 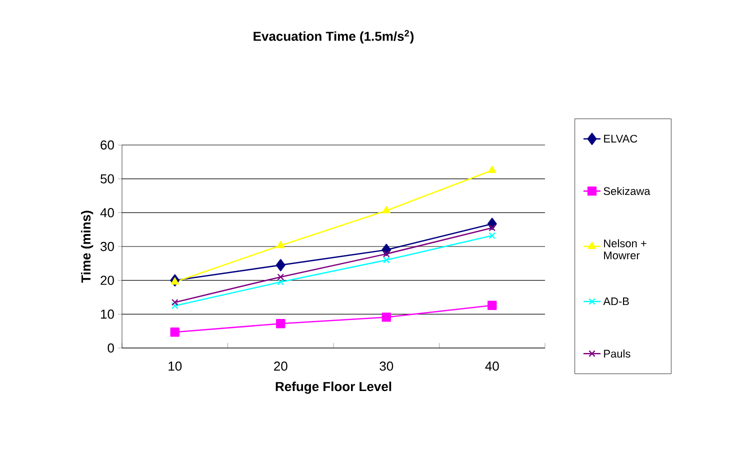 What do you see at coordinates (107, 179) in the screenshot?
I see `y-tick-label: 50` at bounding box center [107, 179].